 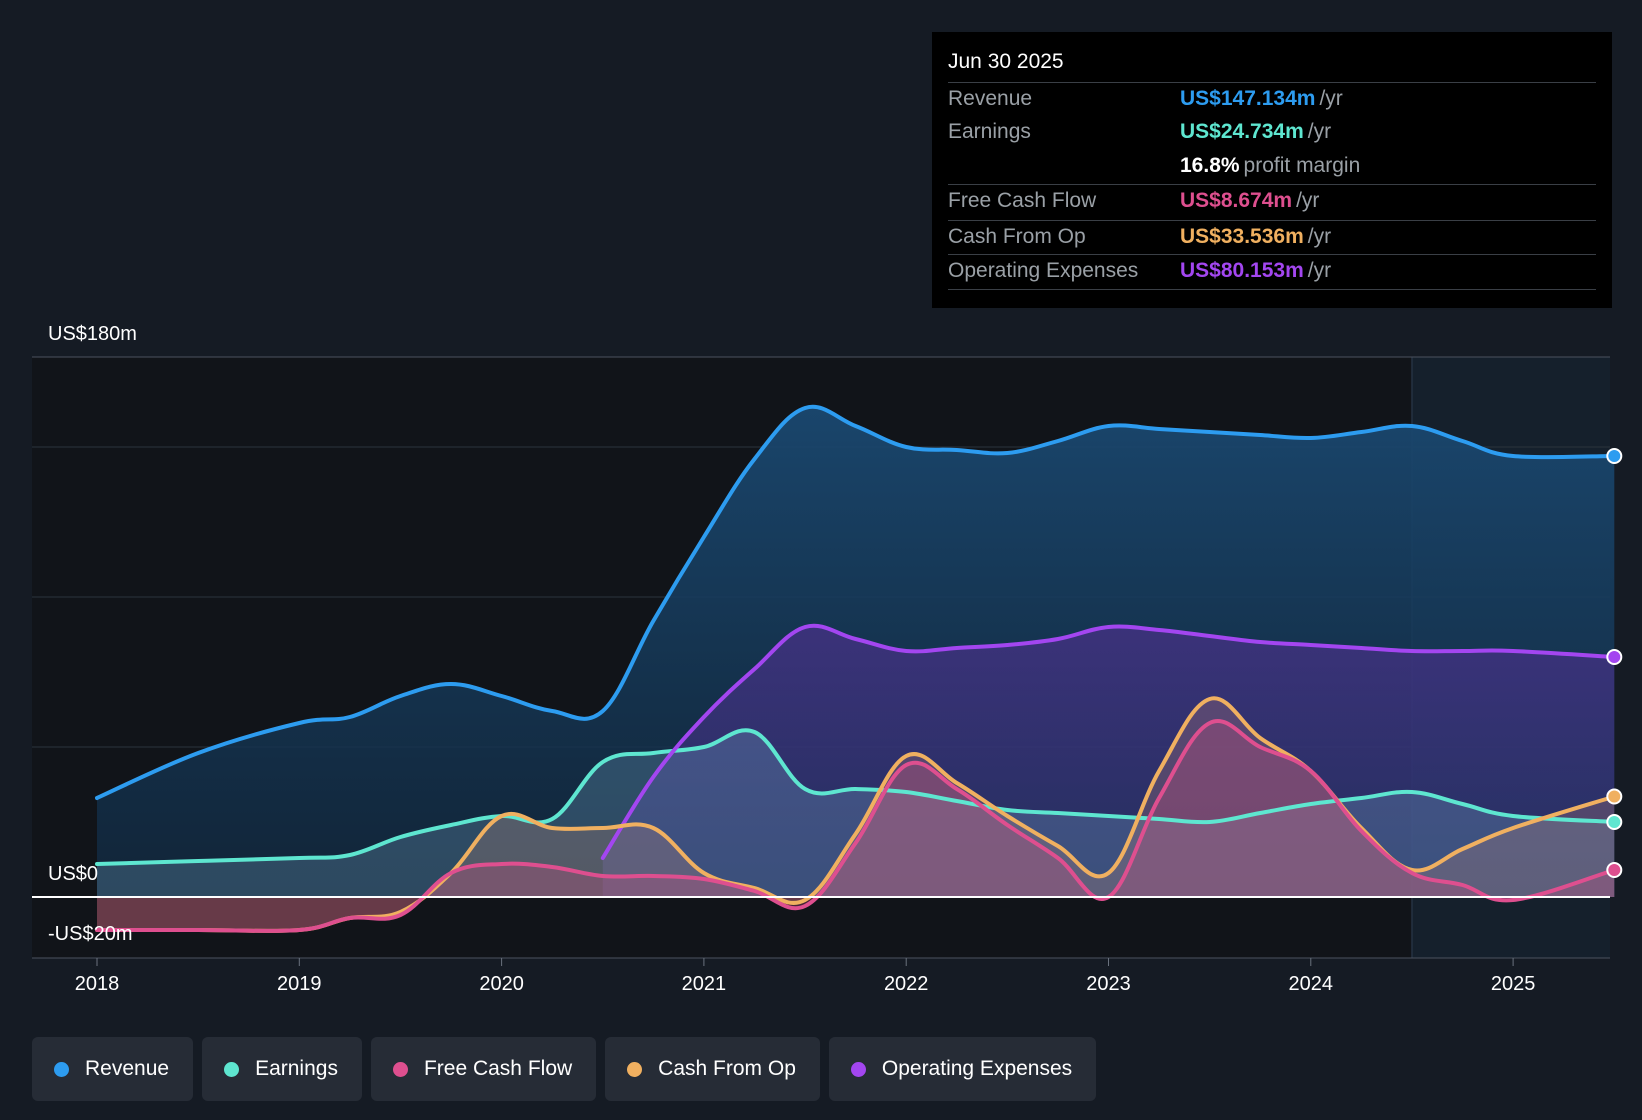 What do you see at coordinates (232, 1069) in the screenshot?
I see `earnings-dot-icon` at bounding box center [232, 1069].